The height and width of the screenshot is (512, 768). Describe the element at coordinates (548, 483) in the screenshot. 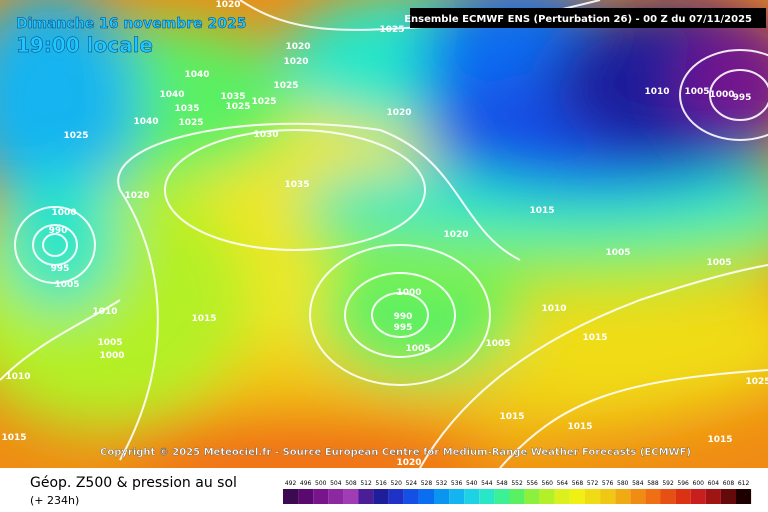

I see `scale-label: 560` at that location.